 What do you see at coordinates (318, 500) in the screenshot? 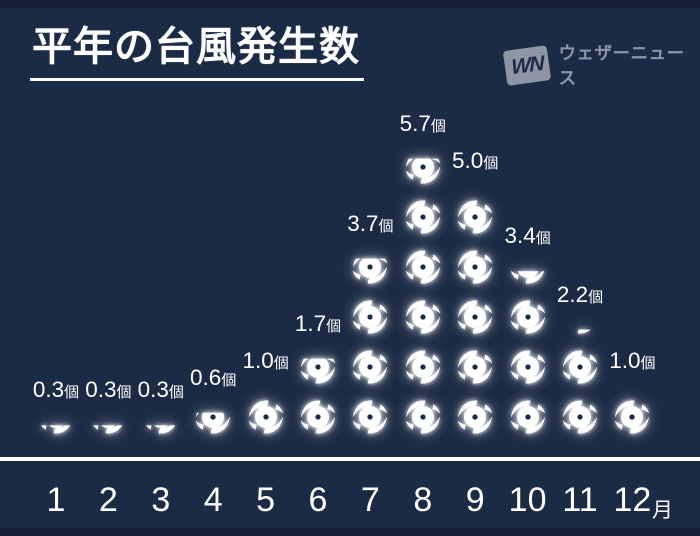
I see `month-label: 6` at bounding box center [318, 500].